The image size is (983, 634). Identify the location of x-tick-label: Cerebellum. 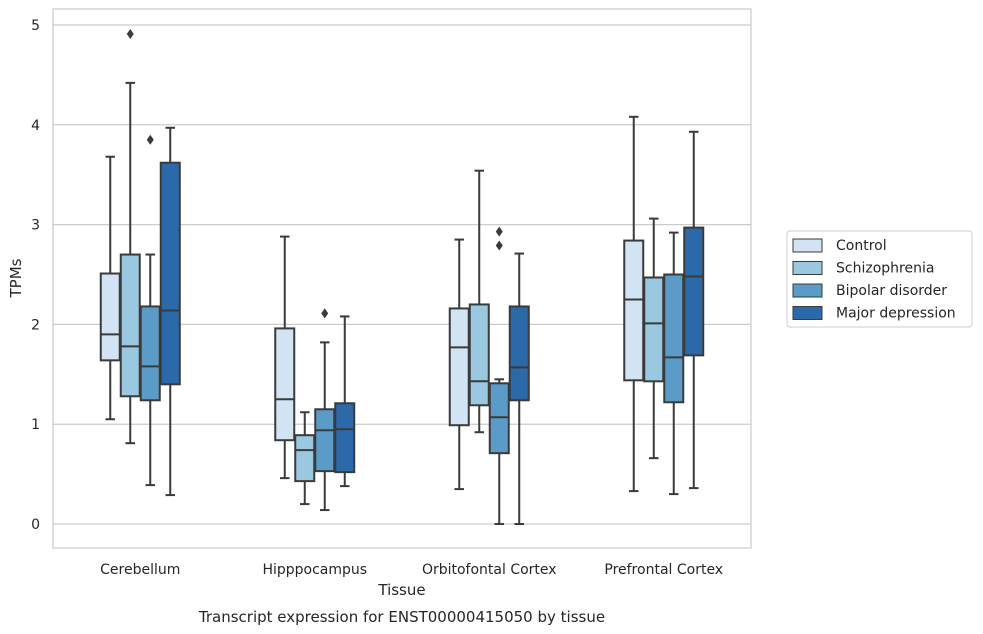
(140, 570).